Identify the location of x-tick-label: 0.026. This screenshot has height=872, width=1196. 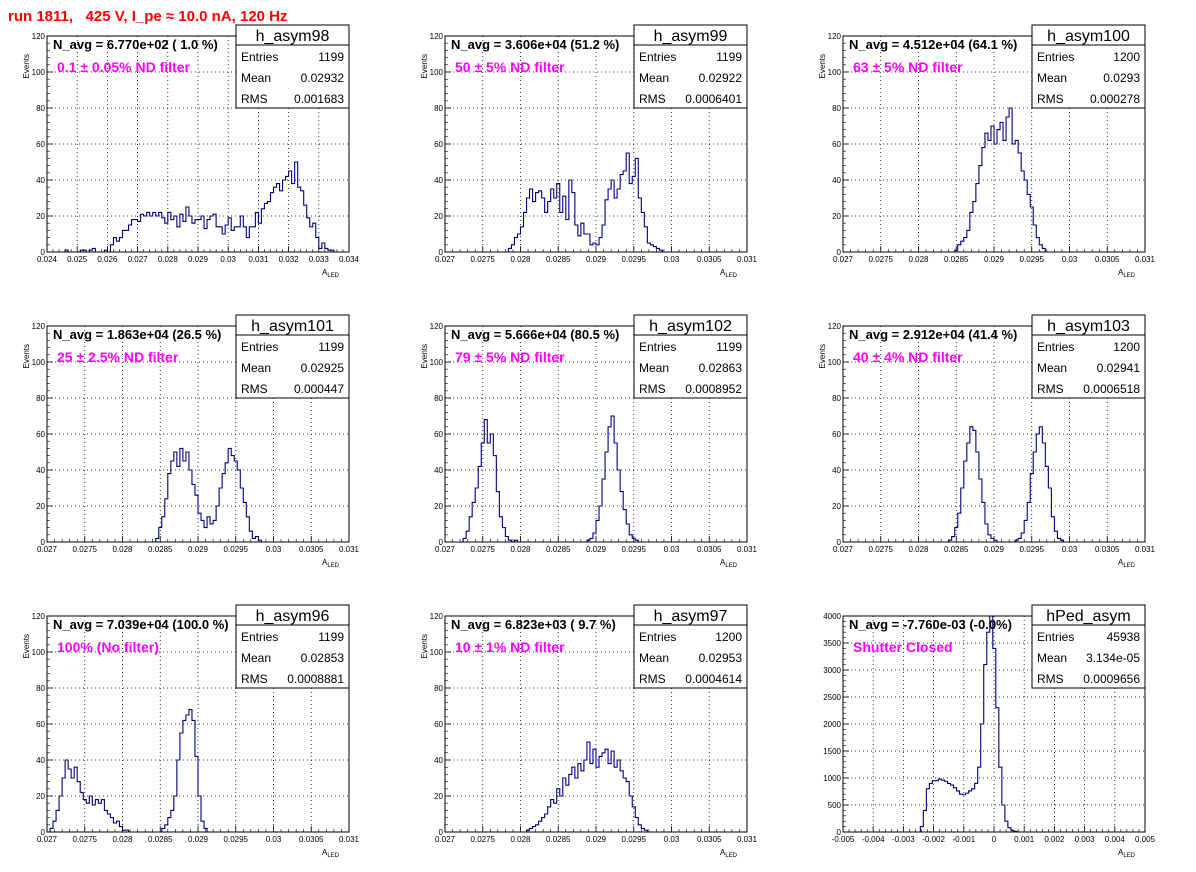
(107, 259).